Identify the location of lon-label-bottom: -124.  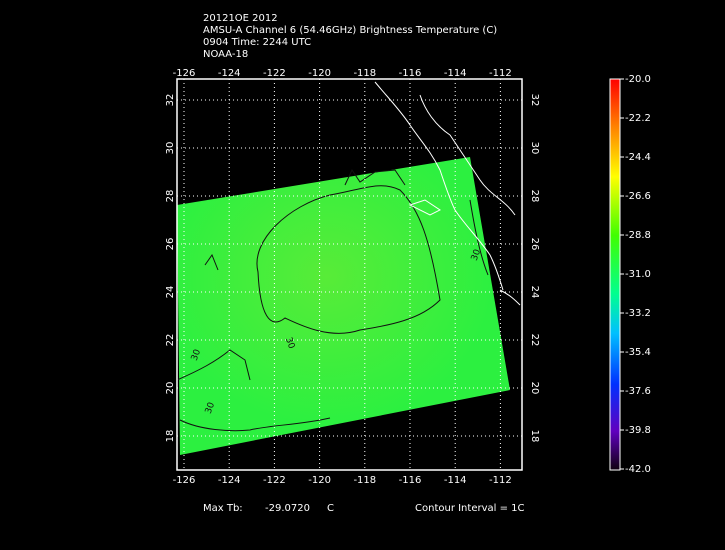
(229, 480).